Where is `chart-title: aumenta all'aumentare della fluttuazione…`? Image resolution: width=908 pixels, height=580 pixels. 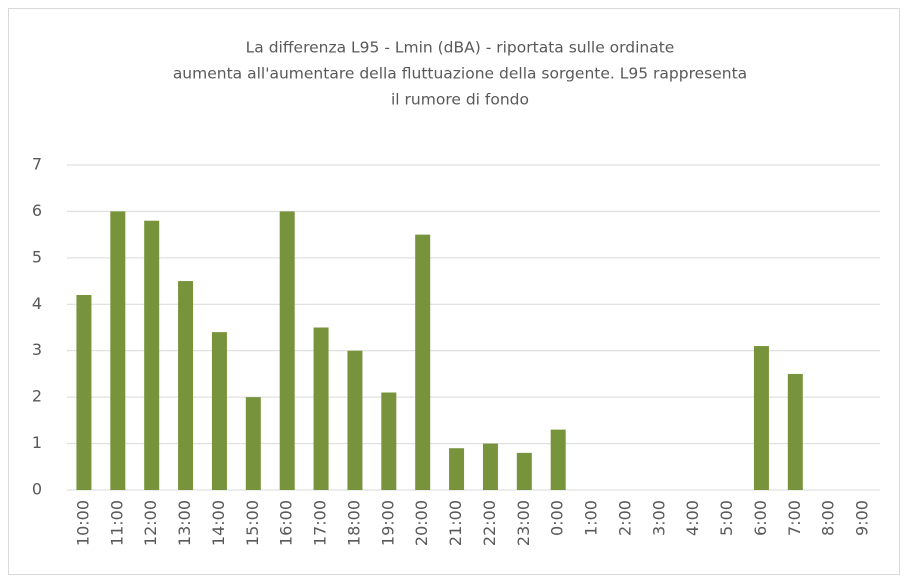 chart-title: aumenta all'aumentare della fluttuazione… is located at coordinates (460, 74).